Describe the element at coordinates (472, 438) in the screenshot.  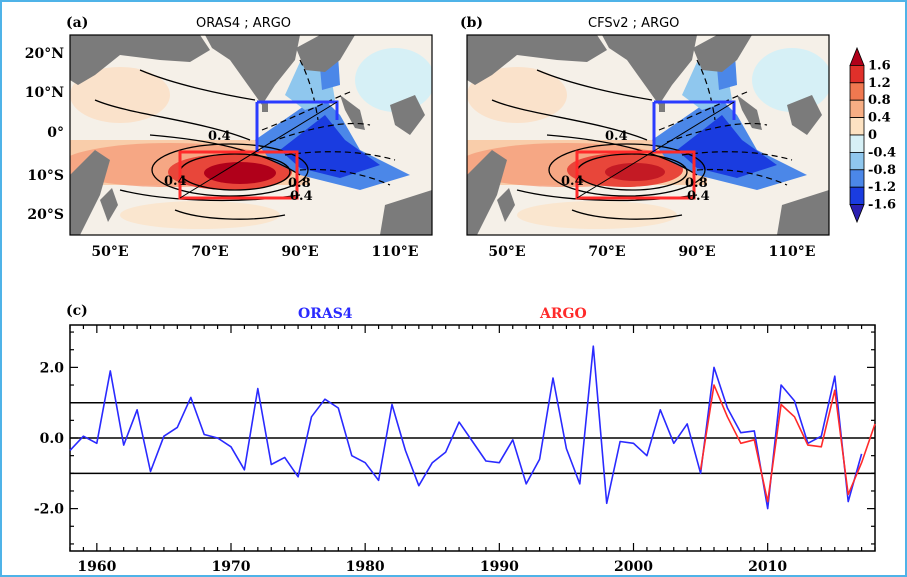
I see `reference-lines` at that location.